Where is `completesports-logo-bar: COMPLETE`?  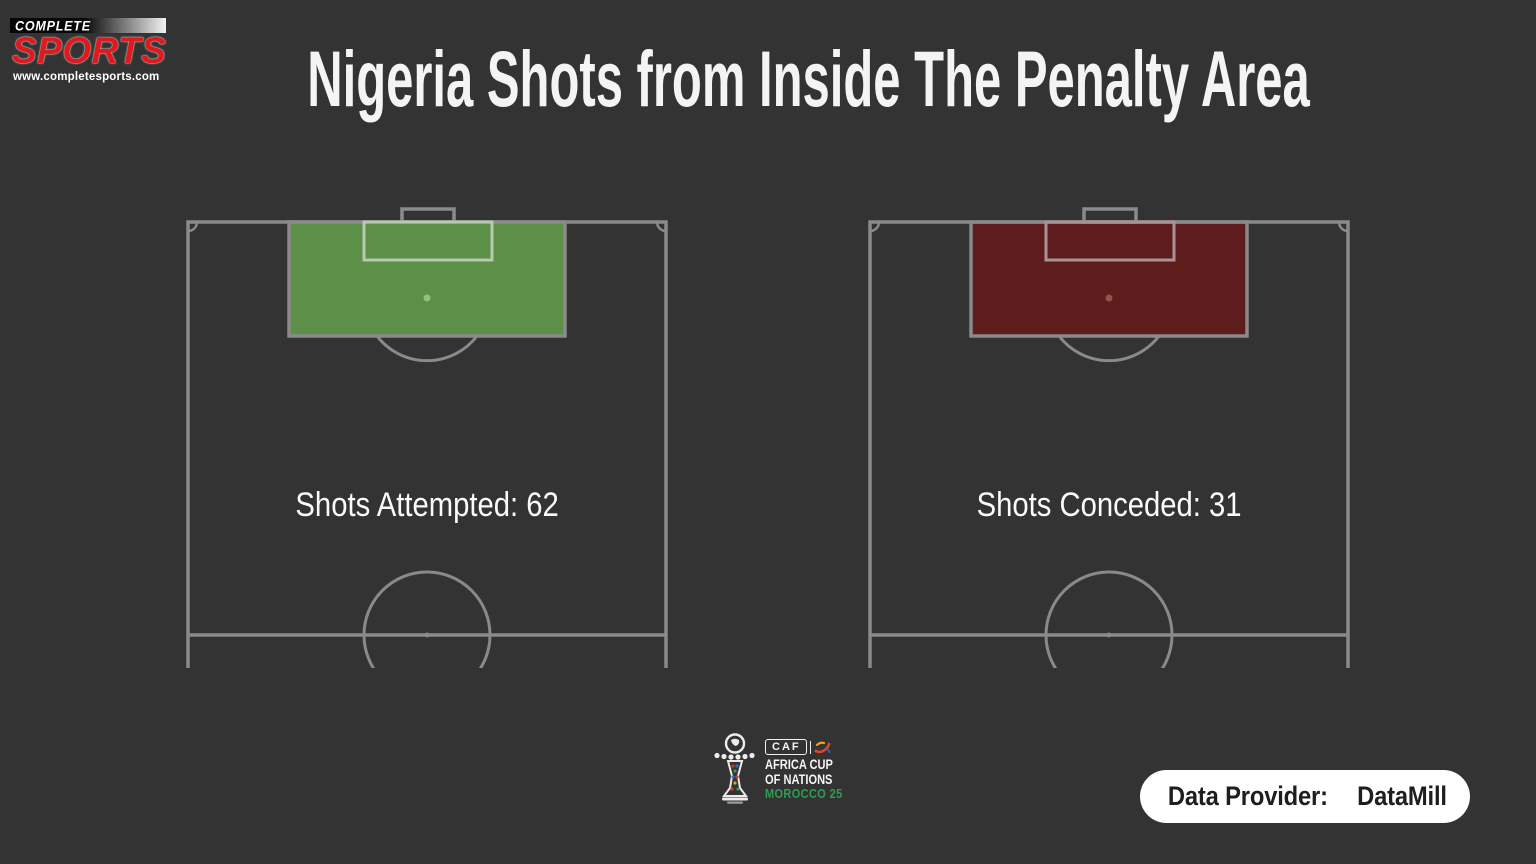 completesports-logo-bar: COMPLETE is located at coordinates (88, 25).